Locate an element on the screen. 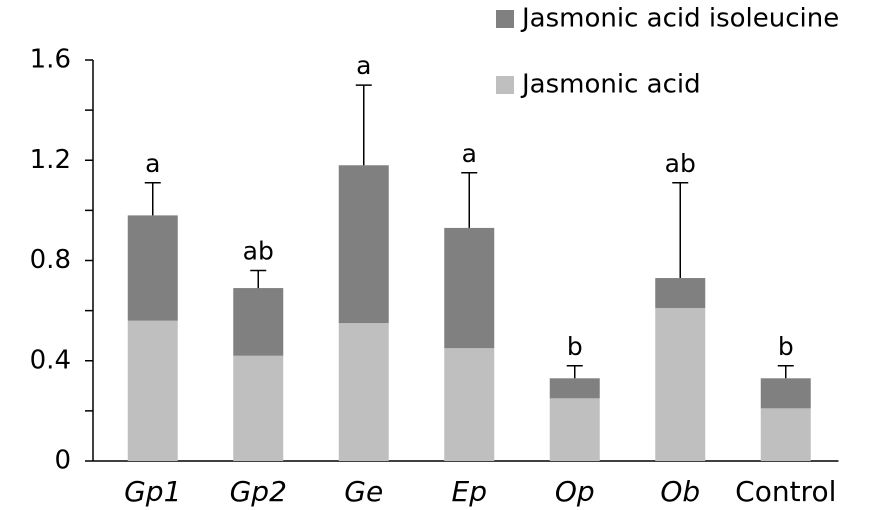 This screenshot has width=884, height=510. x-tick-label: Gp1 is located at coordinates (152, 491).